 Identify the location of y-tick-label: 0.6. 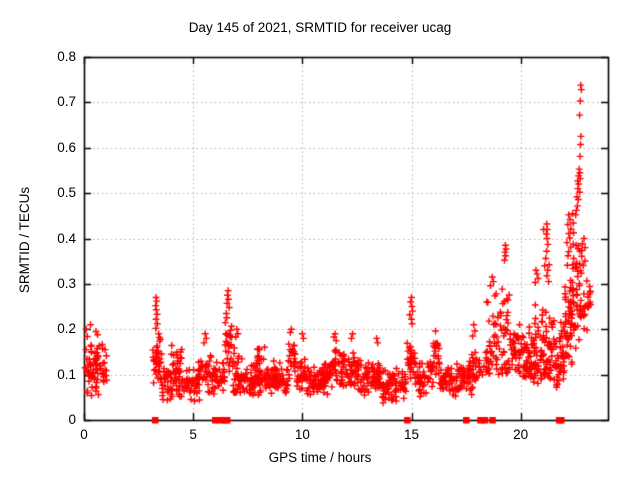
(66, 147).